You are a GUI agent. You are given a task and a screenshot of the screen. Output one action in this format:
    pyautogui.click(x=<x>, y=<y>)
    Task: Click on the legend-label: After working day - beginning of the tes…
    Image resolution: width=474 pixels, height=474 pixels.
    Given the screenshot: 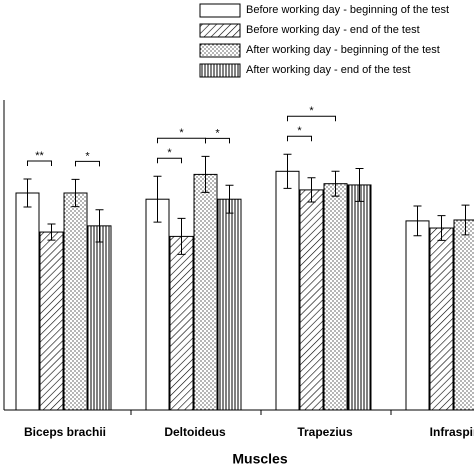 What is the action you would take?
    pyautogui.click(x=343, y=50)
    